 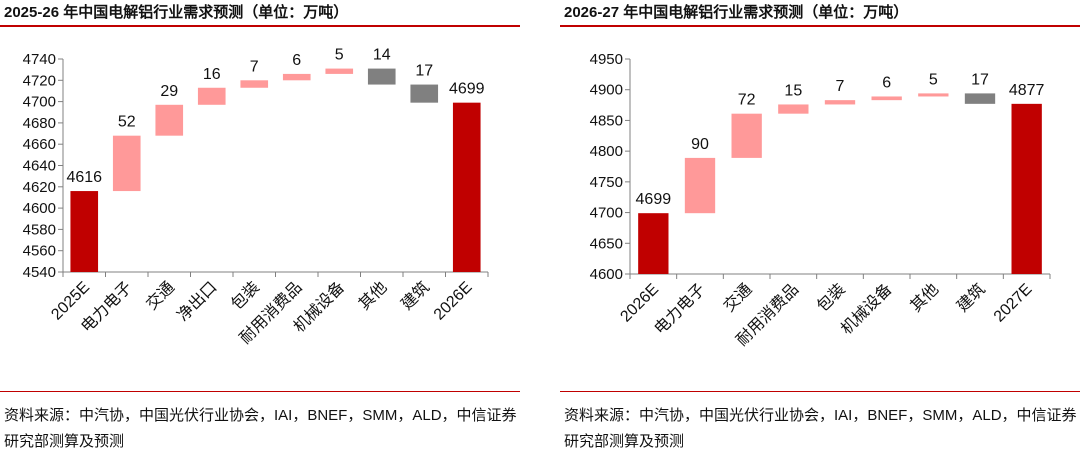 What do you see at coordinates (39, 166) in the screenshot?
I see `y-tick-label: 4640` at bounding box center [39, 166].